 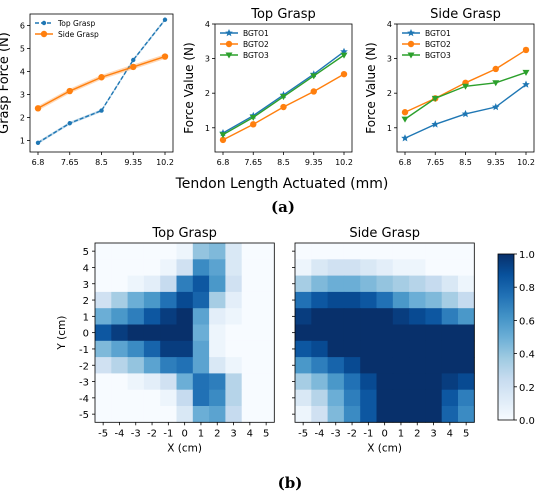 What do you see at coordinates (84, 366) in the screenshot?
I see `heatmap-1-y-tick-label: -2` at bounding box center [84, 366].